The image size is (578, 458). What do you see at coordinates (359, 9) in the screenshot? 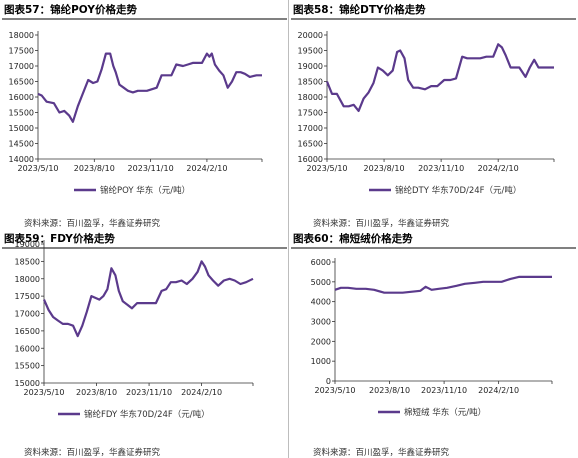
I see `chart-title: 图表58：锦纶DTY价格走势` at bounding box center [359, 9].